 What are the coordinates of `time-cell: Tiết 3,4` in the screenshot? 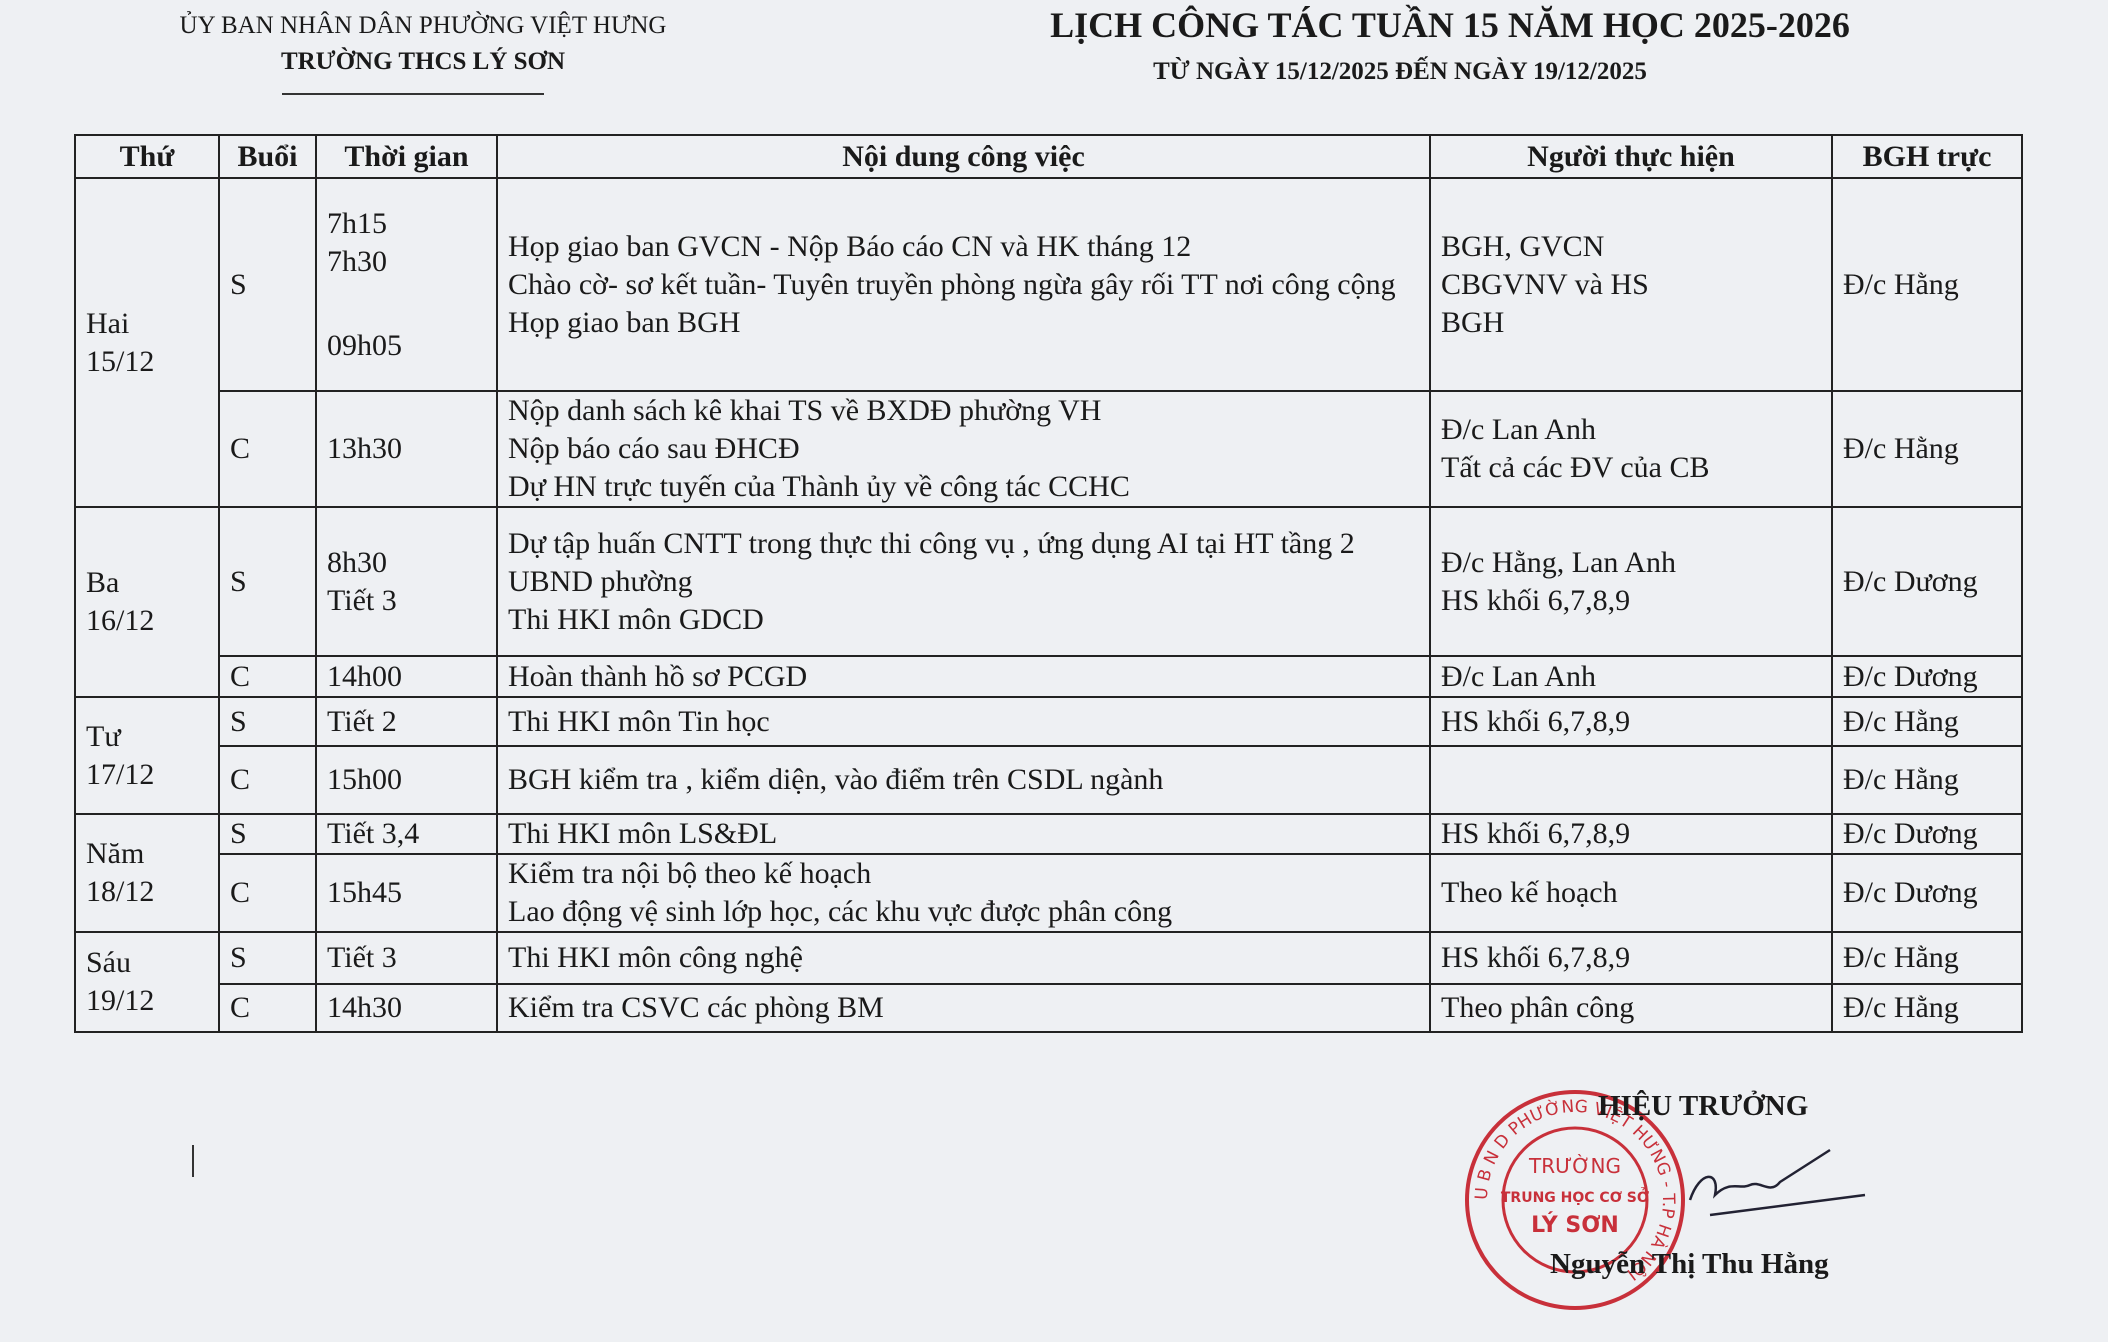 It's located at (406, 834).